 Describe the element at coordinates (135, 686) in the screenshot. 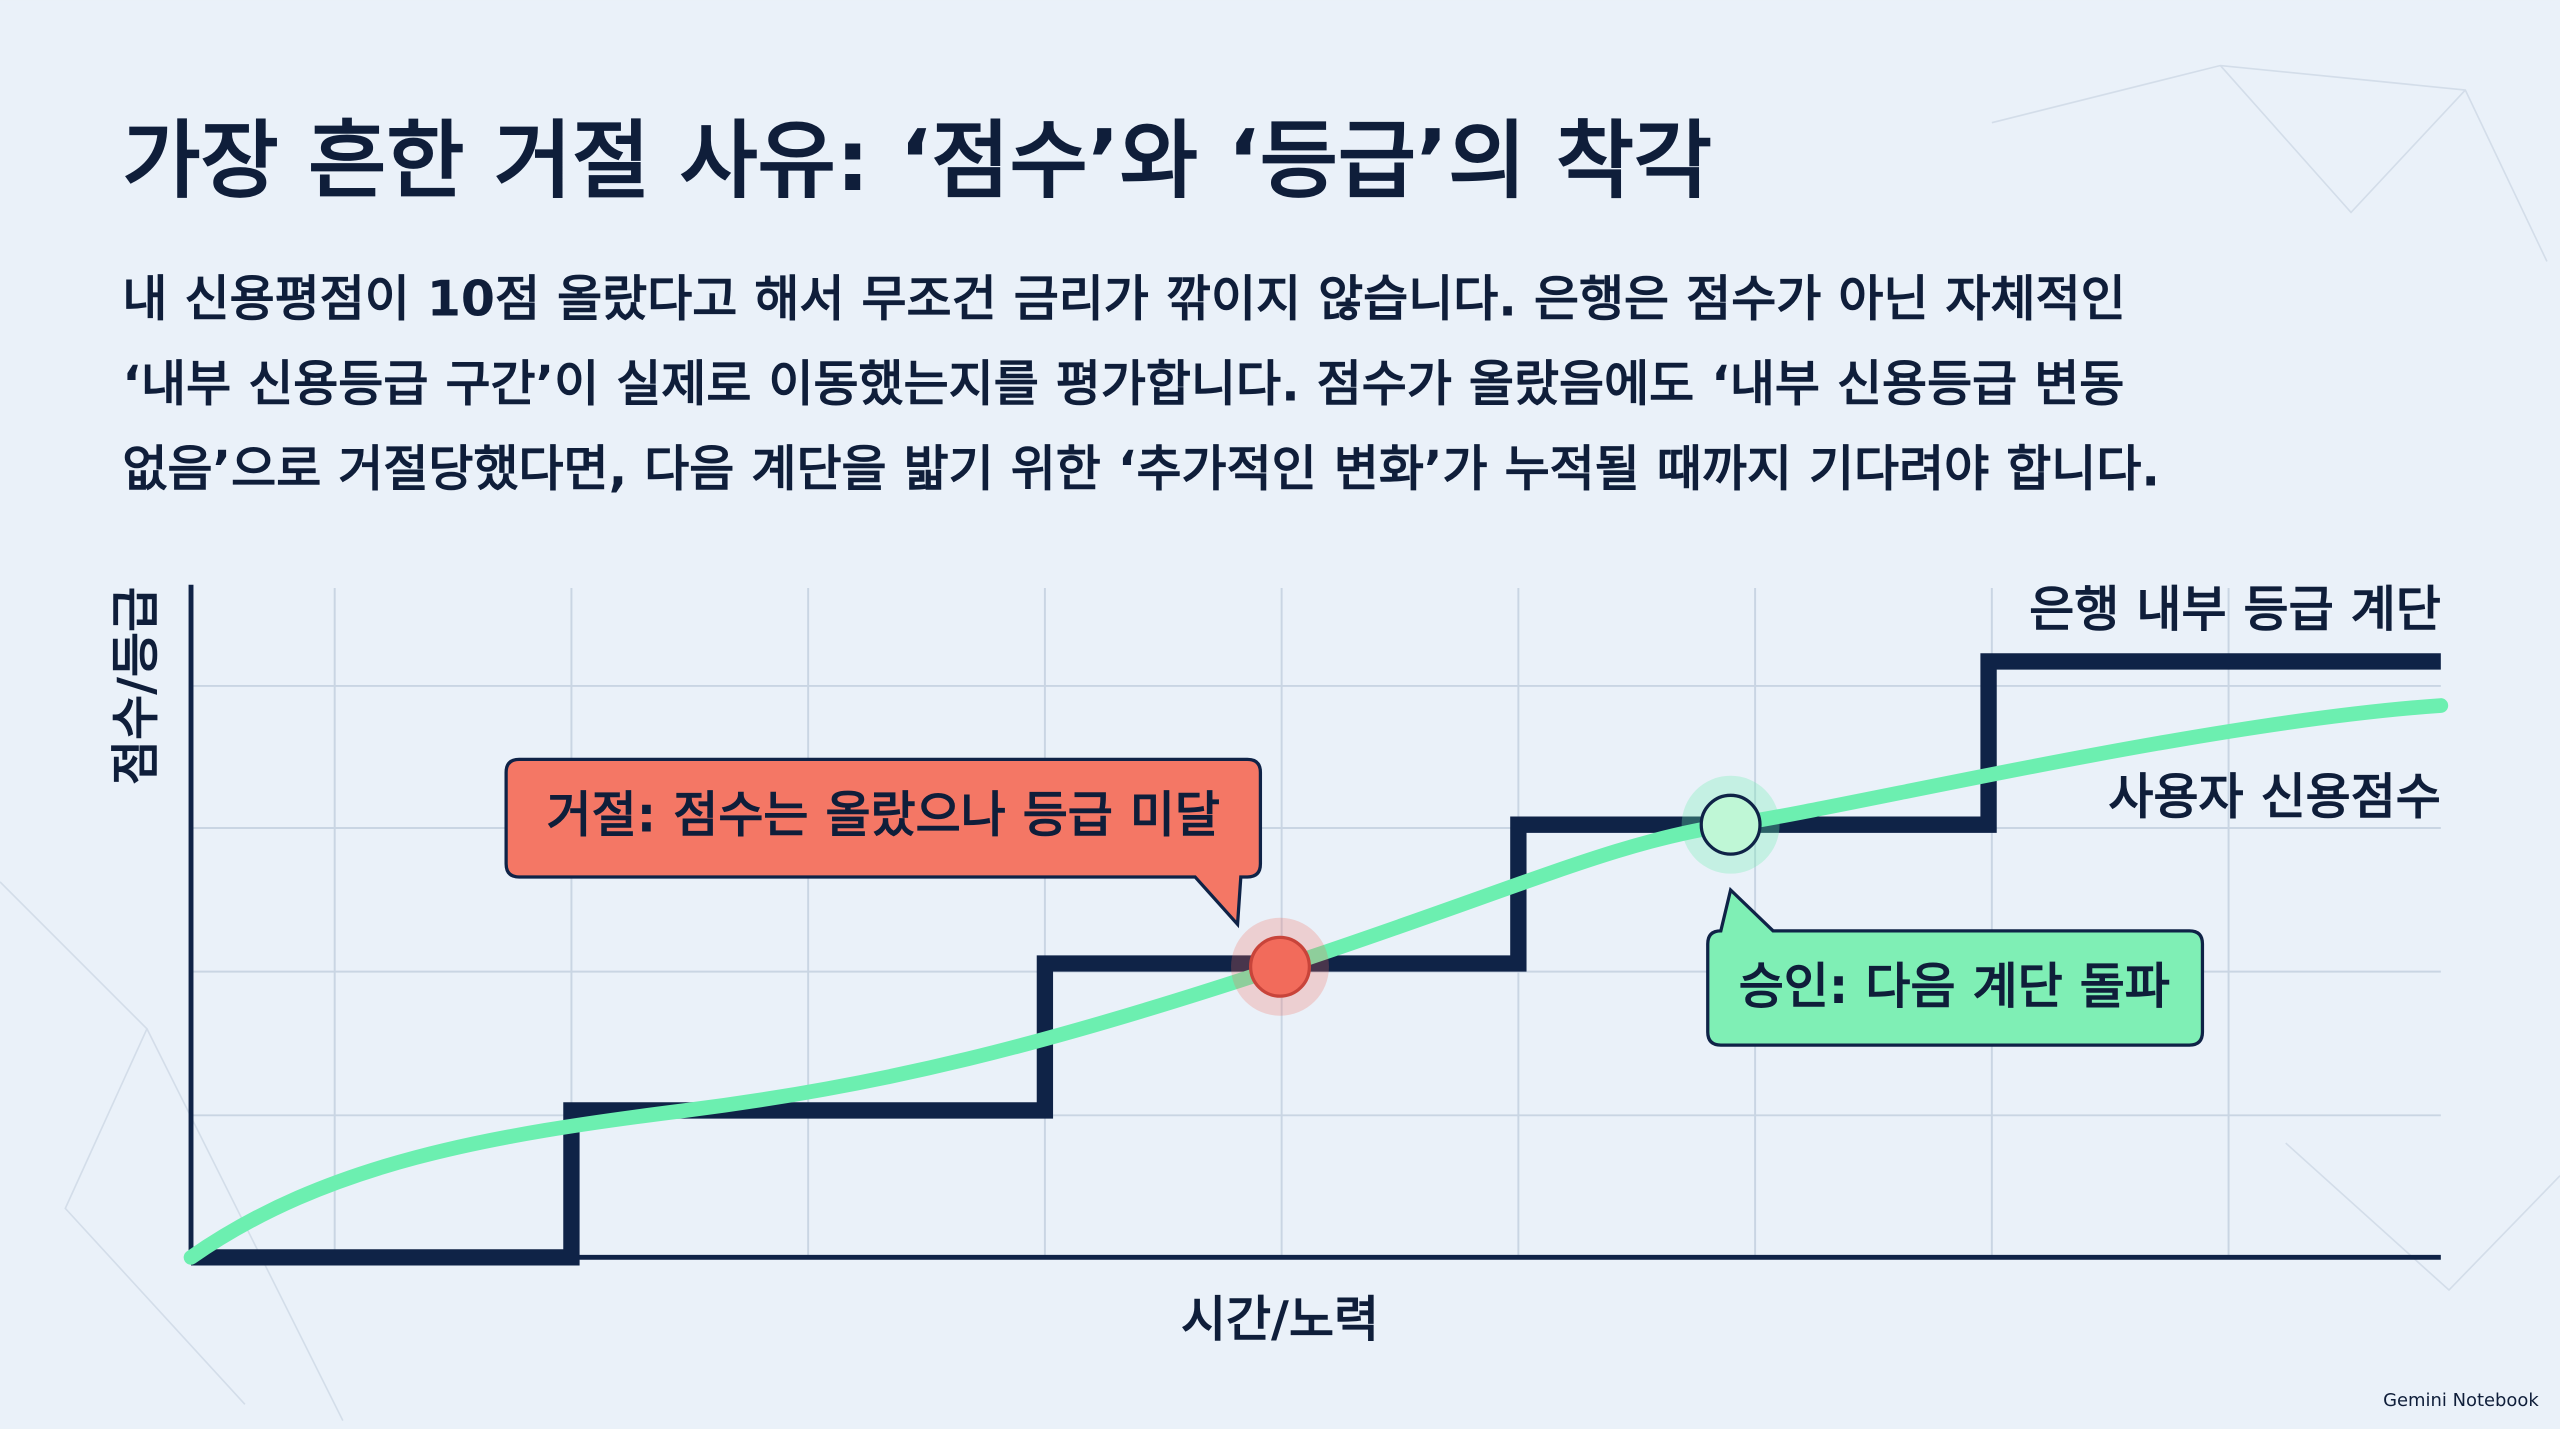

I see `y-axis-label: 점수/등급` at that location.